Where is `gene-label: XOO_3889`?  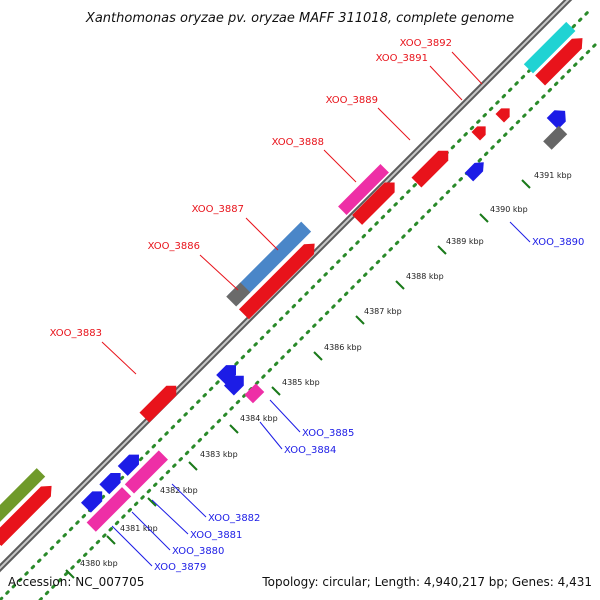 gene-label: XOO_3889 is located at coordinates (352, 100).